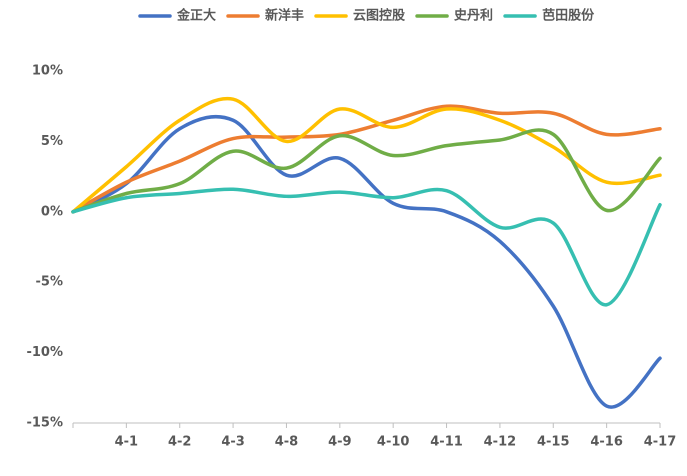 Image resolution: width=687 pixels, height=476 pixels. I want to click on x-tick-label: 4-8, so click(287, 442).